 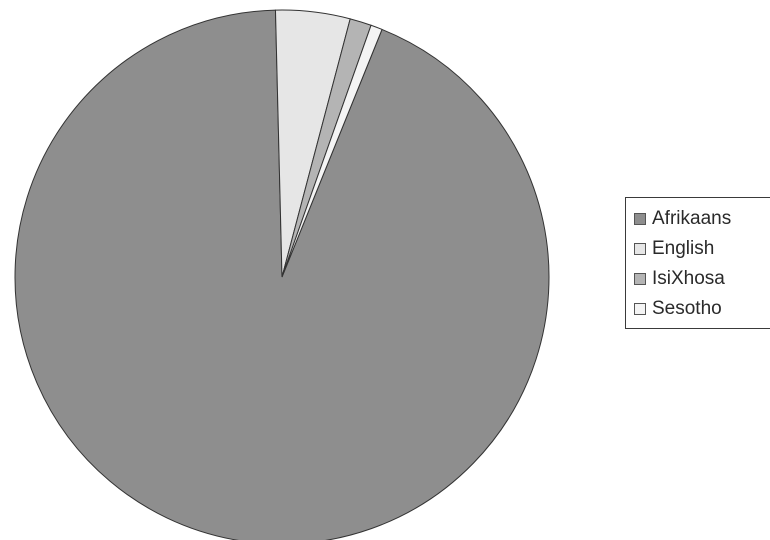 What do you see at coordinates (640, 219) in the screenshot?
I see `legend-swatch-afrikaans` at bounding box center [640, 219].